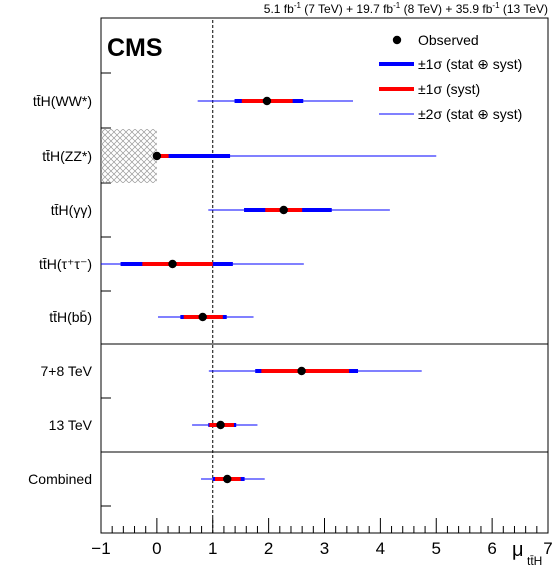 The height and width of the screenshot is (568, 555). I want to click on legend-label: Observed, so click(448, 40).